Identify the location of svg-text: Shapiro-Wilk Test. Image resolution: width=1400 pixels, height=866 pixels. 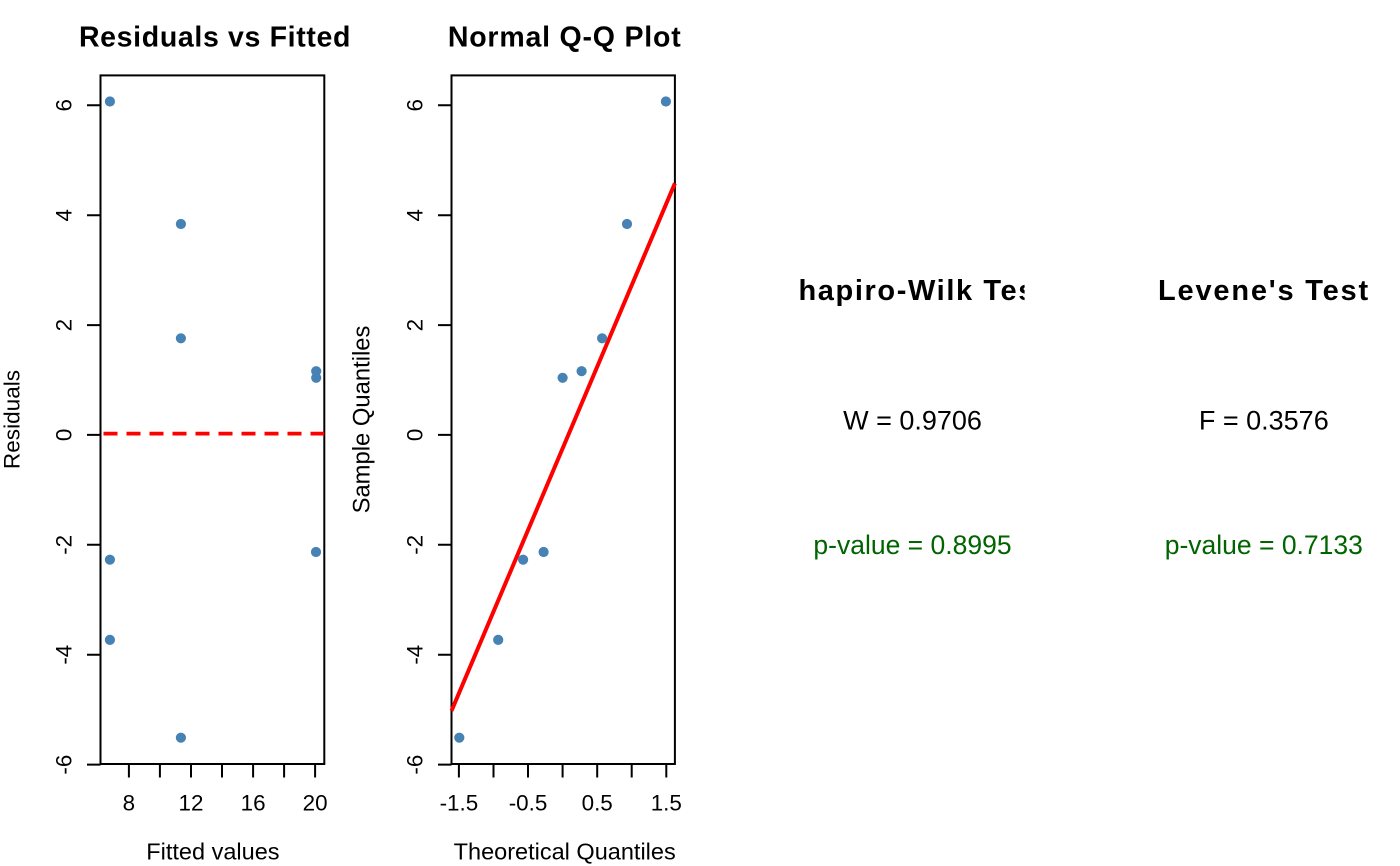
(913, 291).